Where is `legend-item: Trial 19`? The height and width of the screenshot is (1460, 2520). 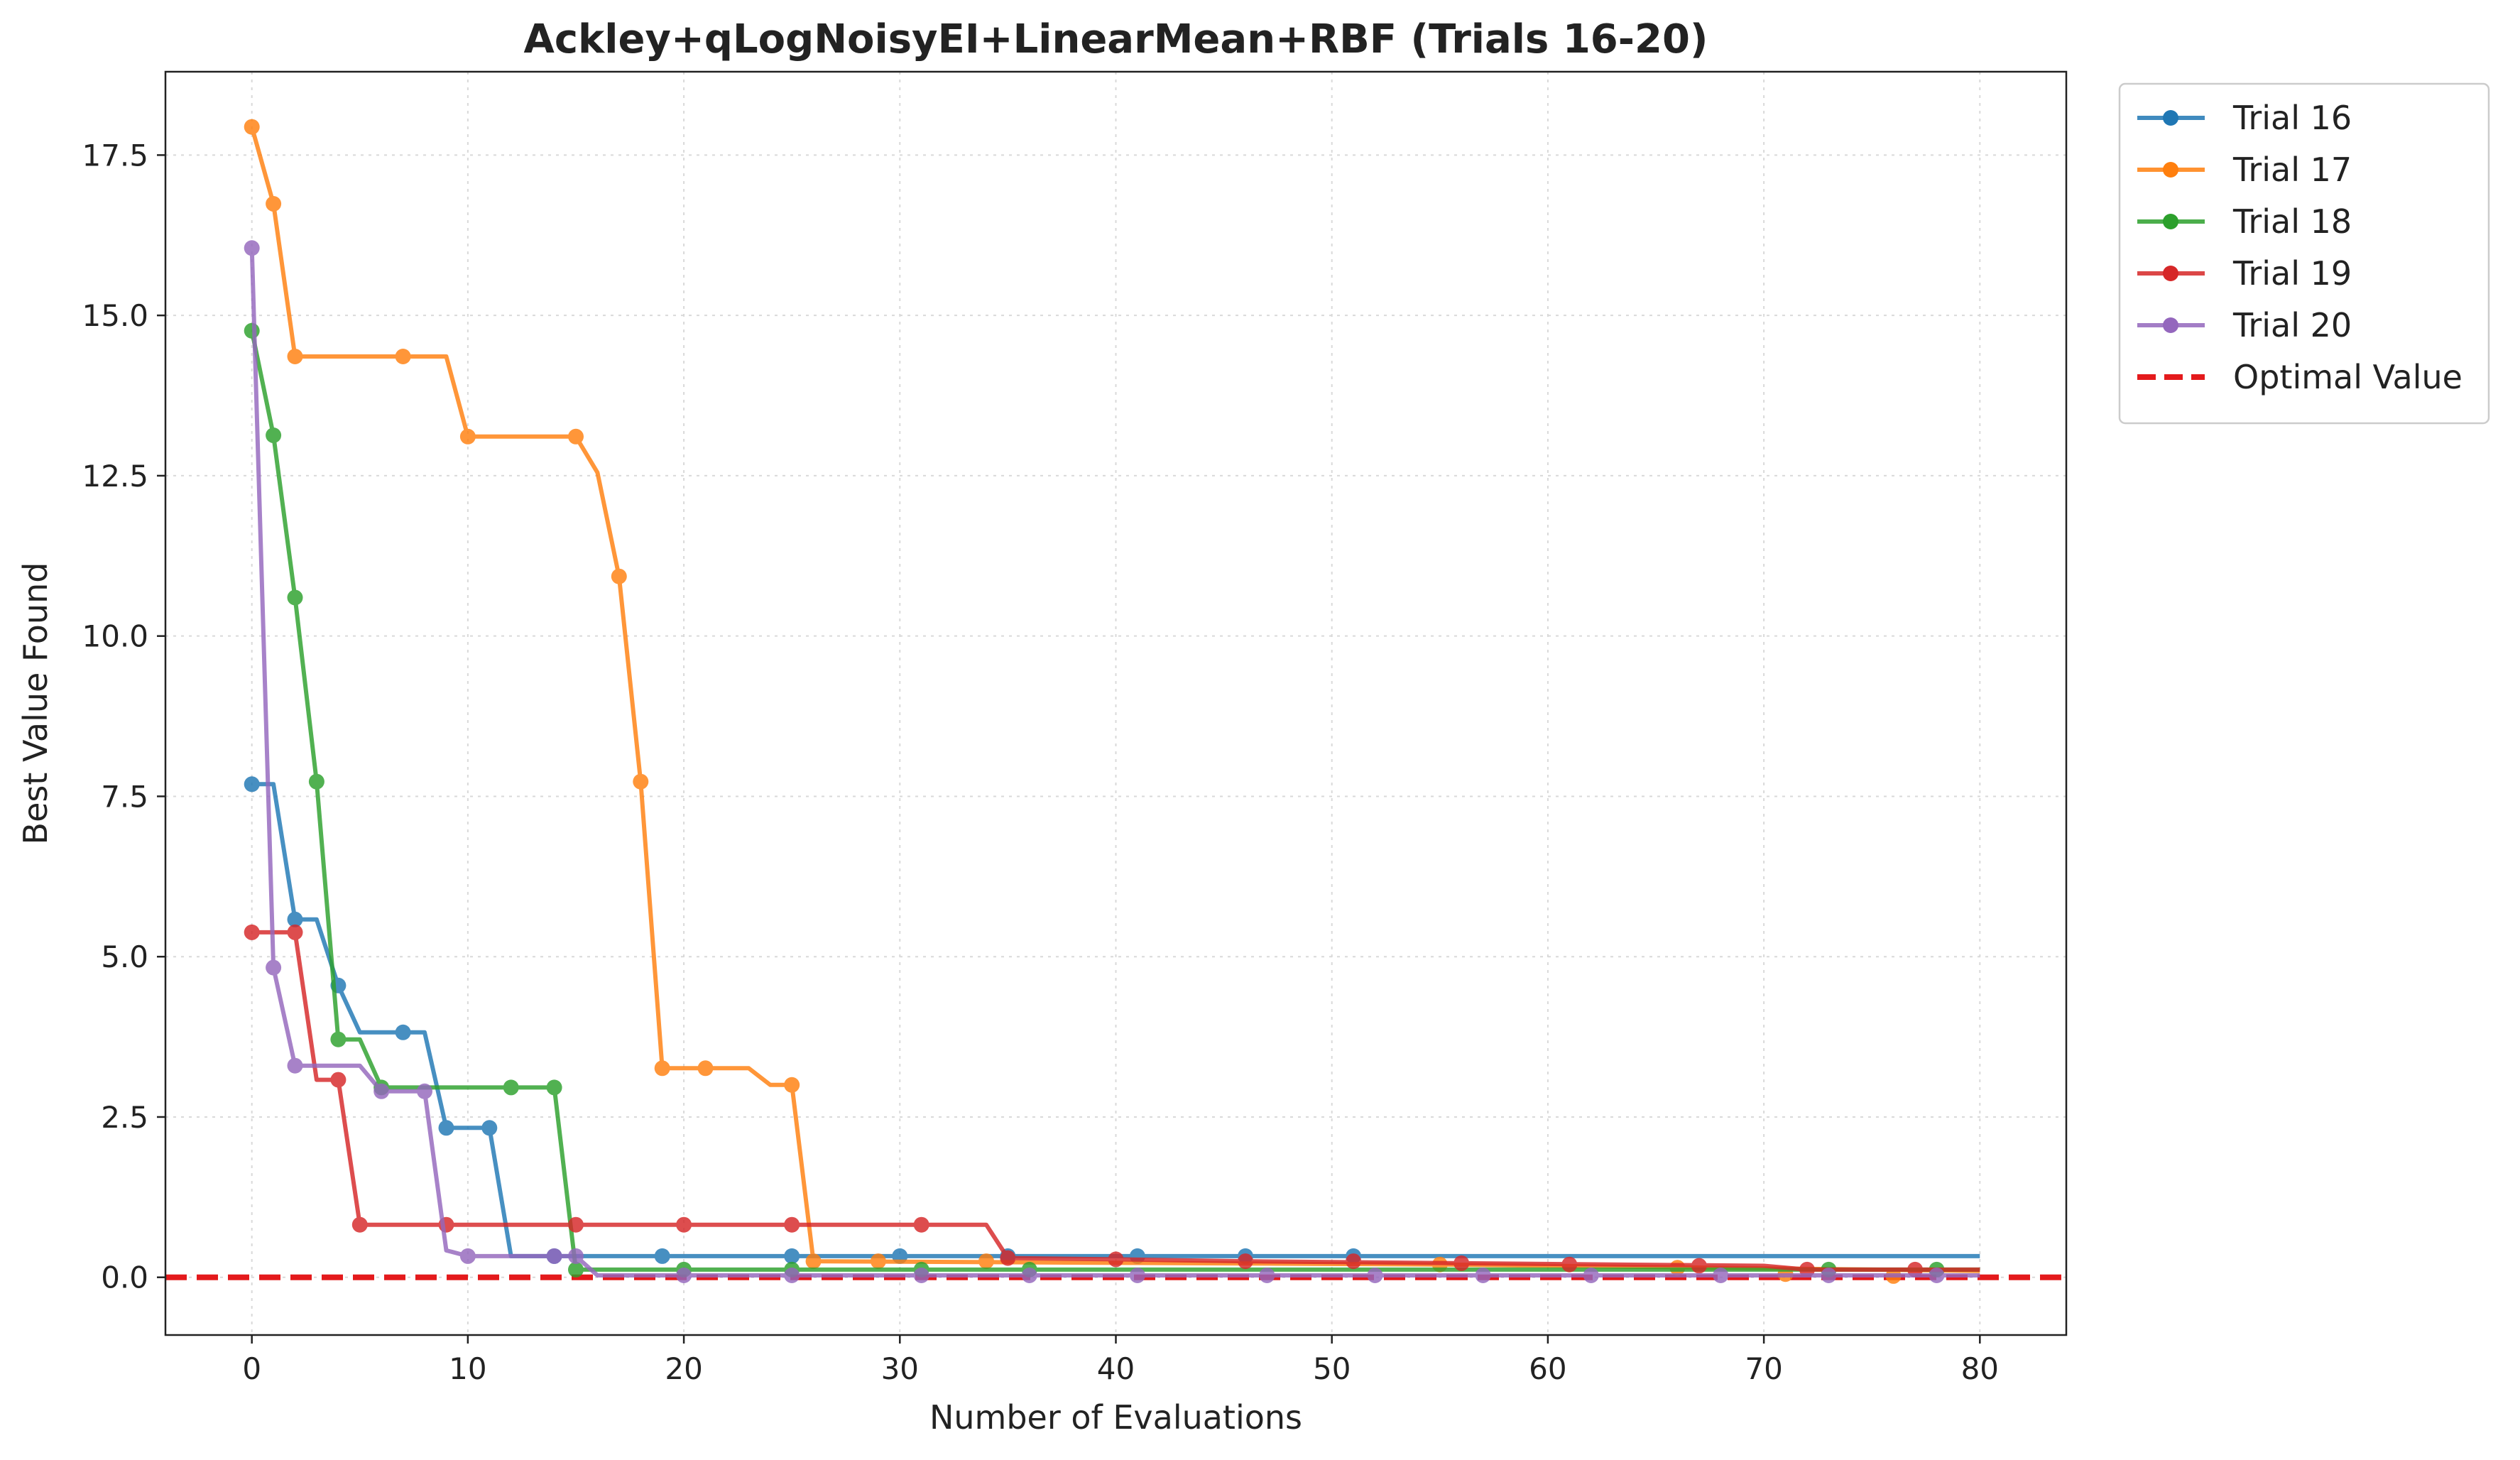 legend-item: Trial 19 is located at coordinates (2244, 273).